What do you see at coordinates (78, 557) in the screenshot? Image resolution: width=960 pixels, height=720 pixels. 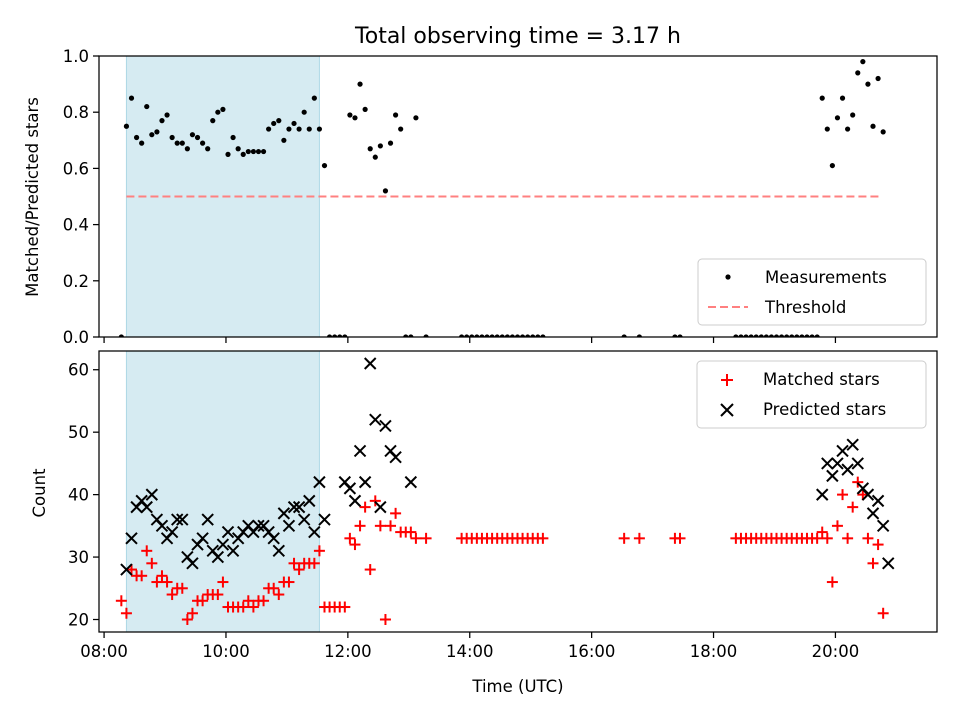 I see `bottom-y-tick-label: 30` at bounding box center [78, 557].